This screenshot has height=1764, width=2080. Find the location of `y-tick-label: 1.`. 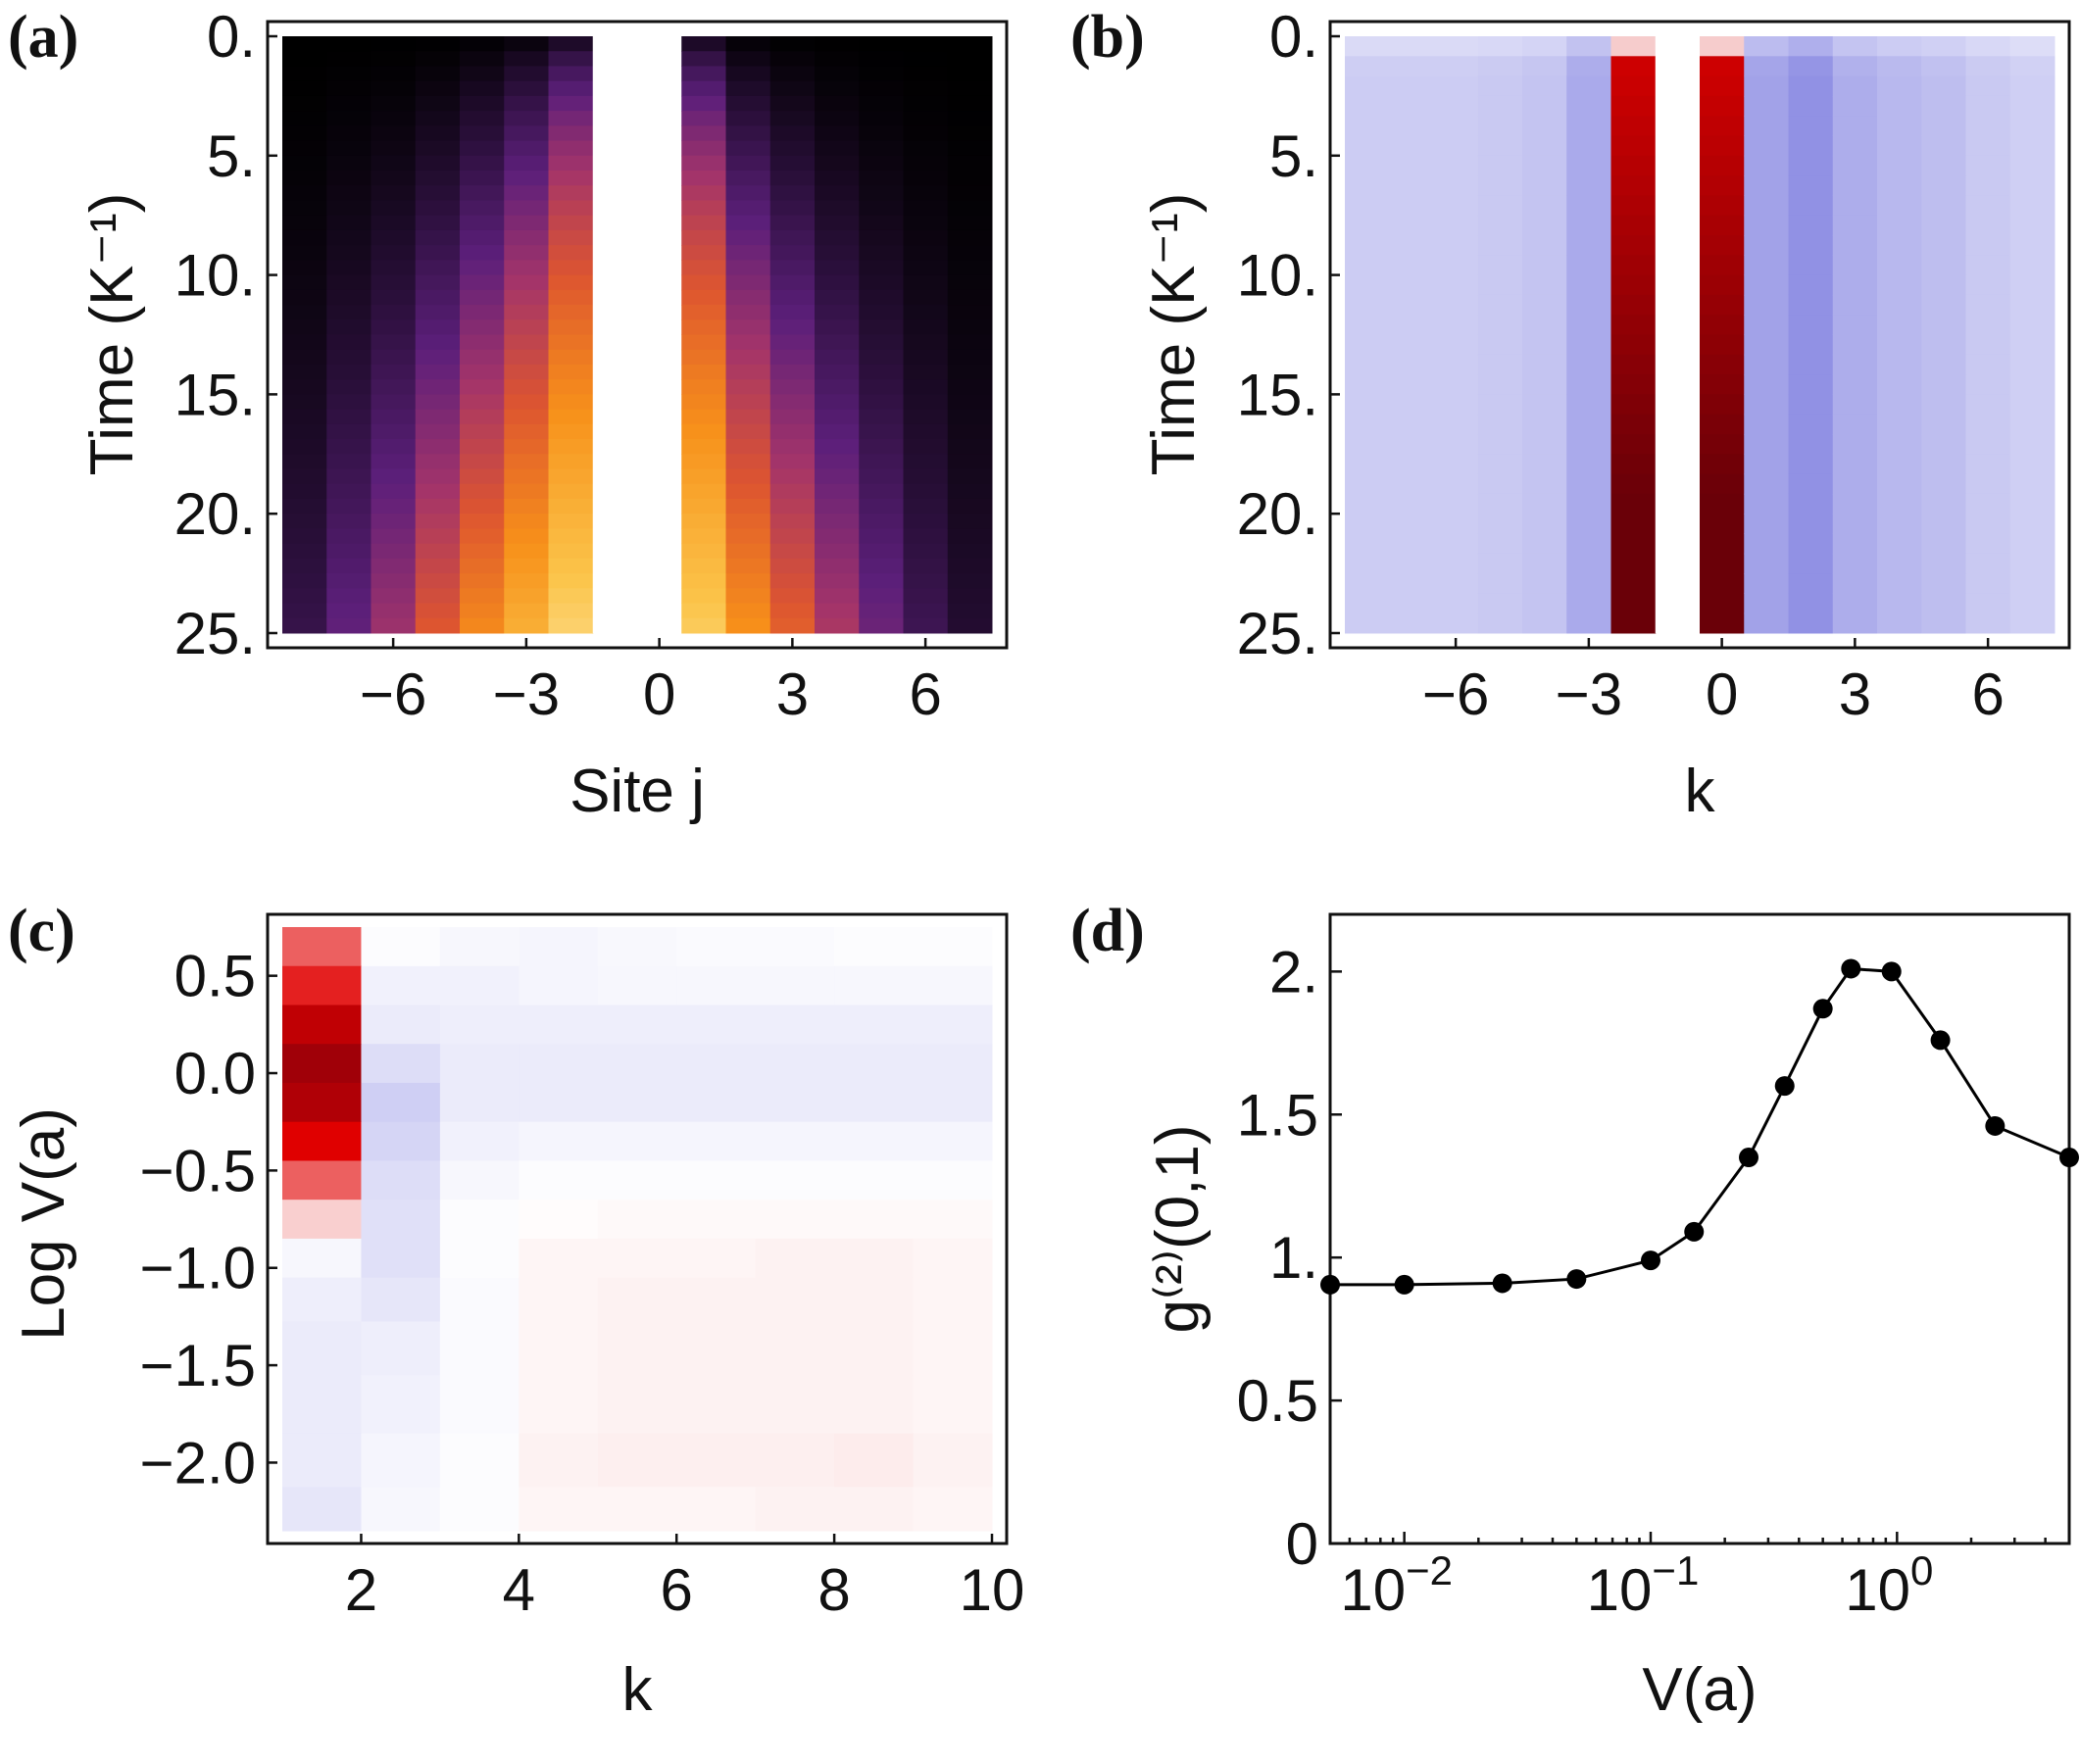

y-tick-label: 1. is located at coordinates (1293, 1258).